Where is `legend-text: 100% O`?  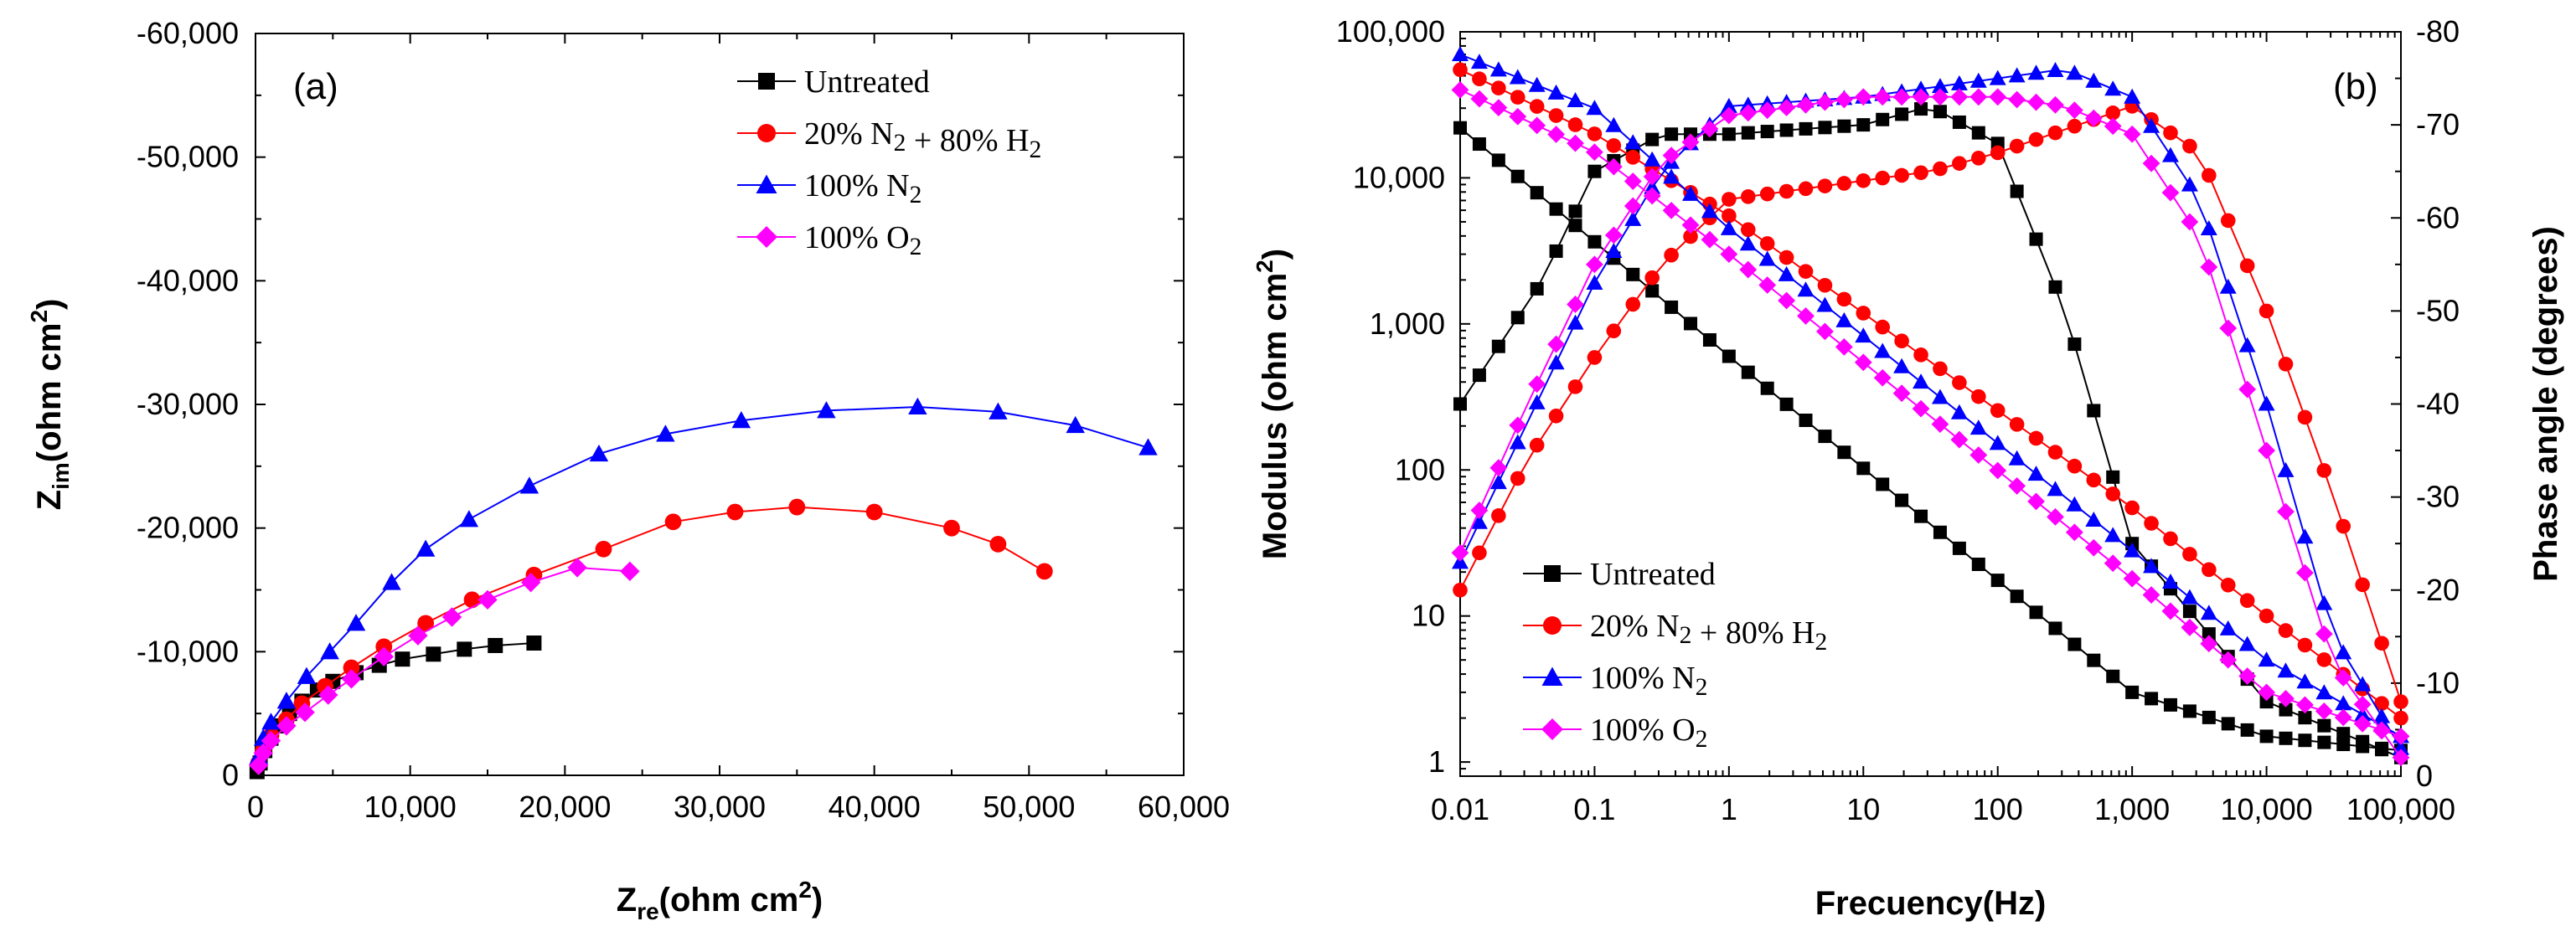 legend-text: 100% O is located at coordinates (857, 237).